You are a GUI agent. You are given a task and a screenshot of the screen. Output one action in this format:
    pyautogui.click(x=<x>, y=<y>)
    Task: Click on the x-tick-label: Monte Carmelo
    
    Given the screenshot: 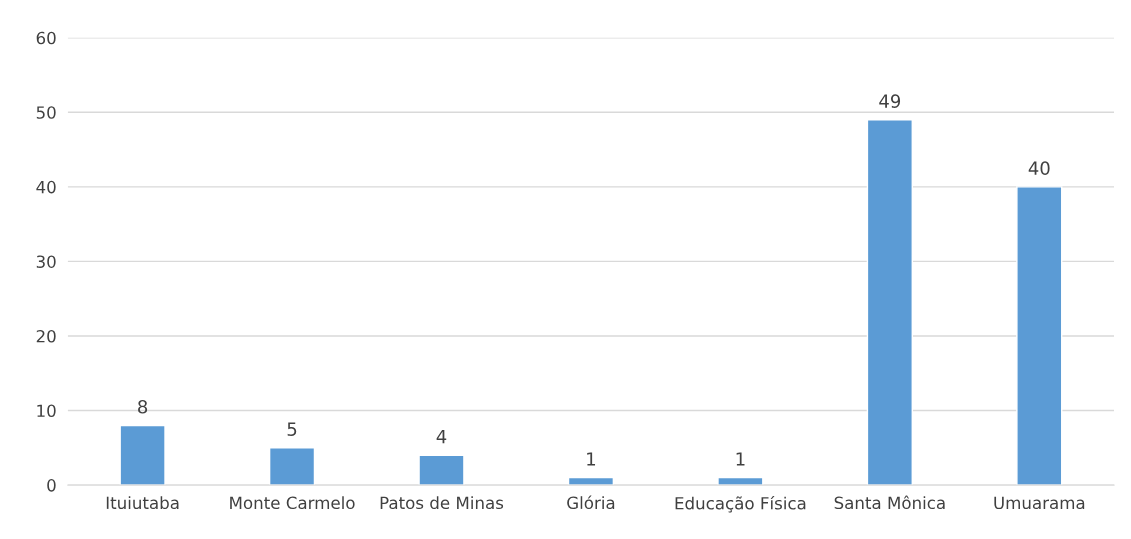 What is the action you would take?
    pyautogui.click(x=292, y=503)
    